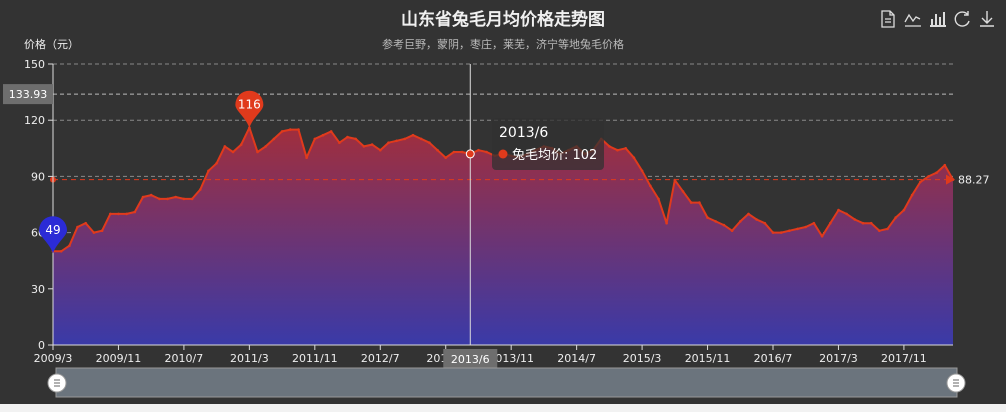 The width and height of the screenshot is (1006, 412). Describe the element at coordinates (548, 144) in the screenshot. I see `tooltip: 2013/6 兔毛均价: 102` at that location.